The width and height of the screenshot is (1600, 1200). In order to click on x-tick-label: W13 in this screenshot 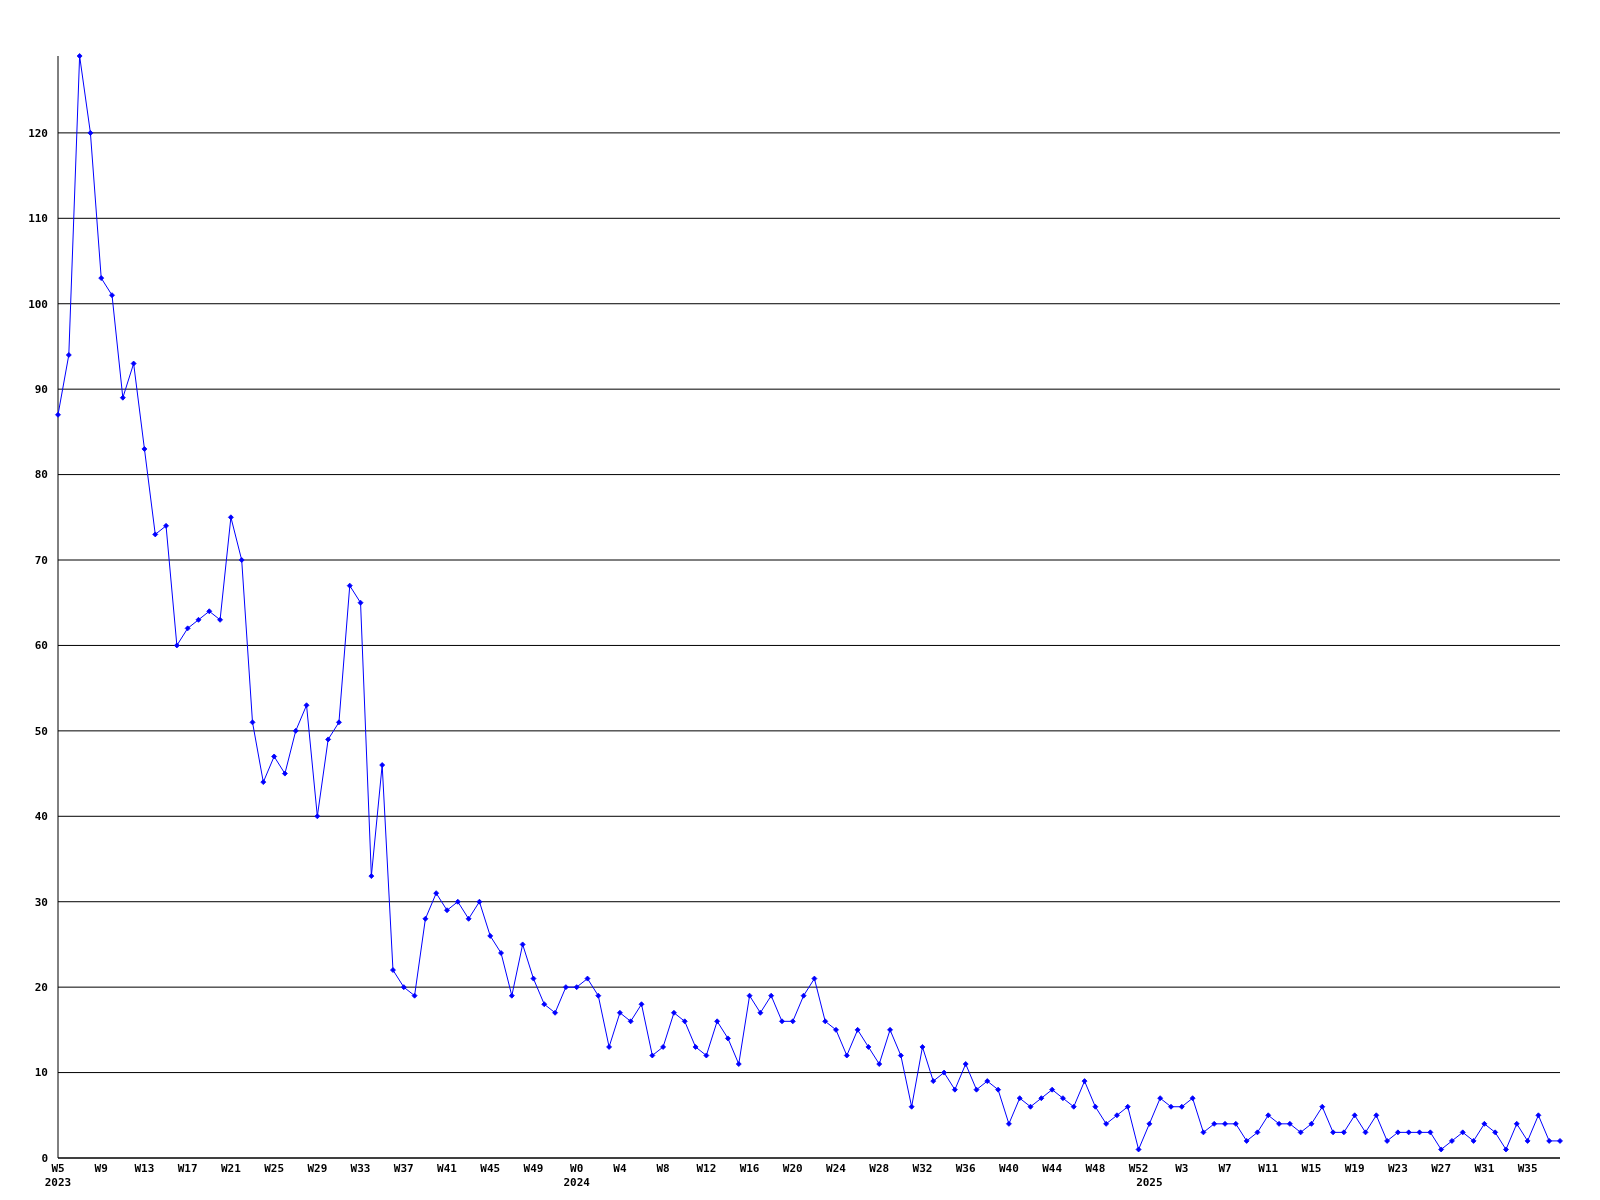, I will do `click(144, 1168)`.